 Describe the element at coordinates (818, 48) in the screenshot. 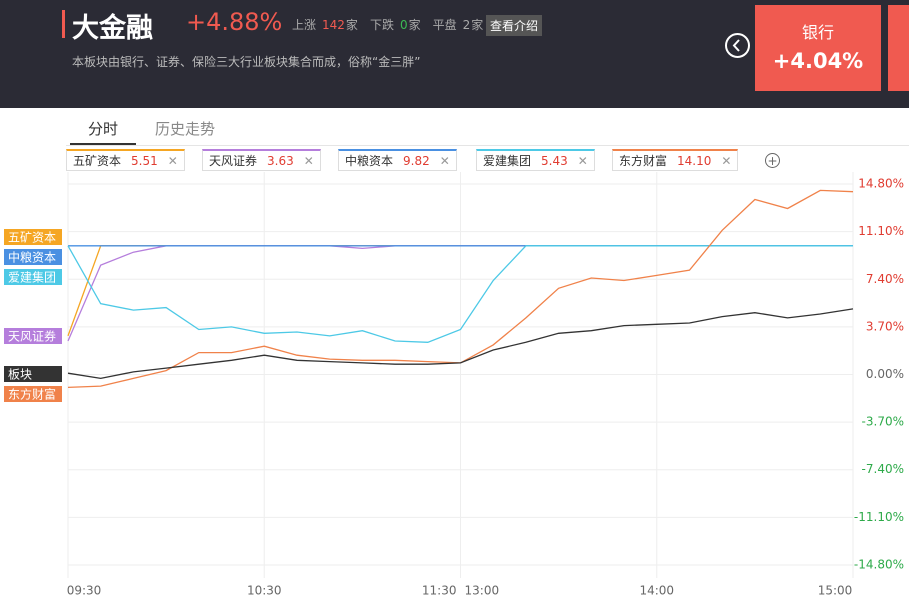

I see `sector-card: 银行 +4.04%` at that location.